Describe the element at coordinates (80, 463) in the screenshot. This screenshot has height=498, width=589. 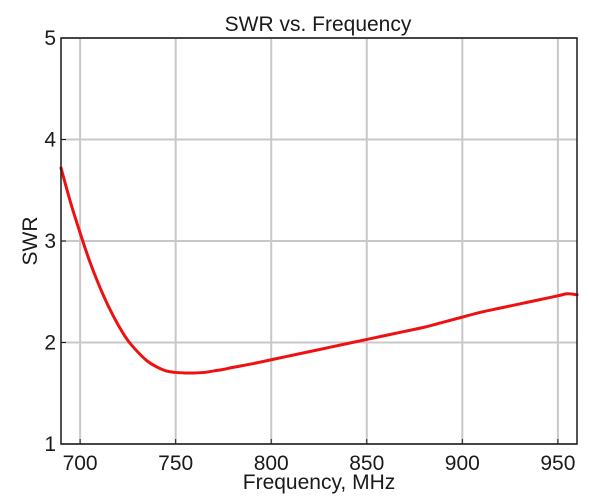
I see `x-tick-label: 700` at that location.